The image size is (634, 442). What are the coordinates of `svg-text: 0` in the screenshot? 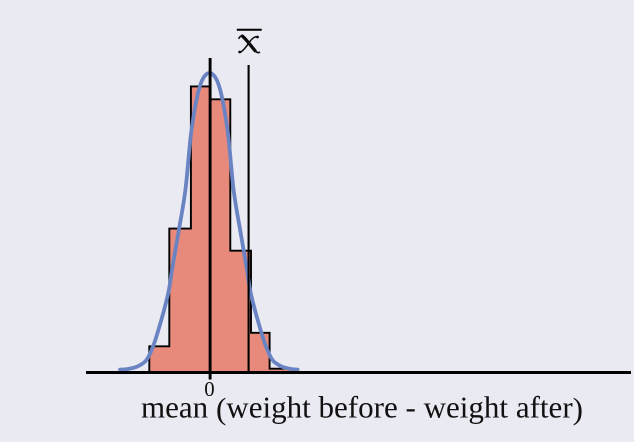 It's located at (209, 389).